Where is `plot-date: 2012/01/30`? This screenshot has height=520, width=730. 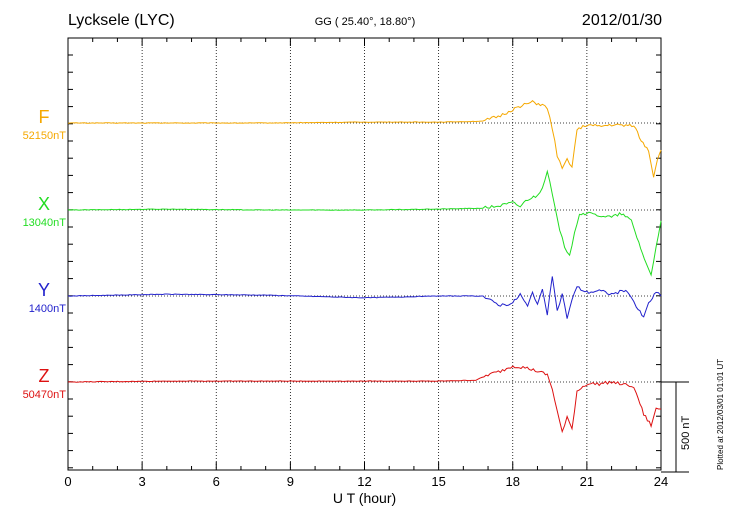
plot-date: 2012/01/30 is located at coordinates (621, 20).